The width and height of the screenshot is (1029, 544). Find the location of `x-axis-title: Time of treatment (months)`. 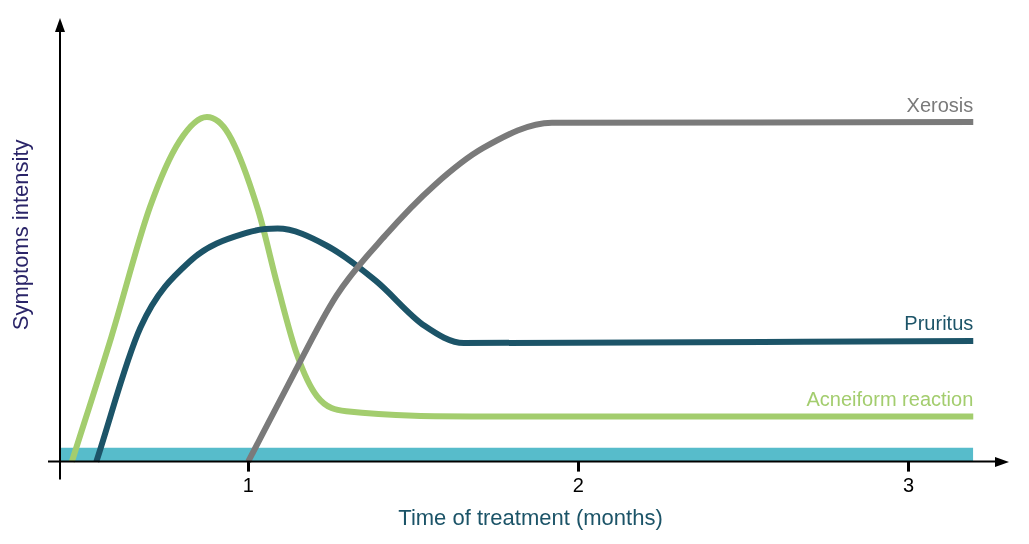

x-axis-title: Time of treatment (months) is located at coordinates (530, 517).